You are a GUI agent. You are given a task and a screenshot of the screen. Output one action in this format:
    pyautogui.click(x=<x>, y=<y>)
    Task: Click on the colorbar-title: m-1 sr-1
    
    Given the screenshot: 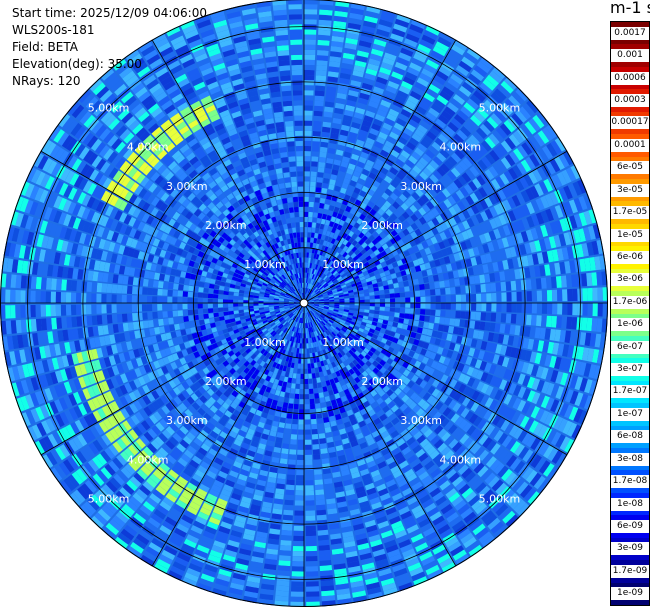 What is the action you would take?
    pyautogui.click(x=630, y=8)
    